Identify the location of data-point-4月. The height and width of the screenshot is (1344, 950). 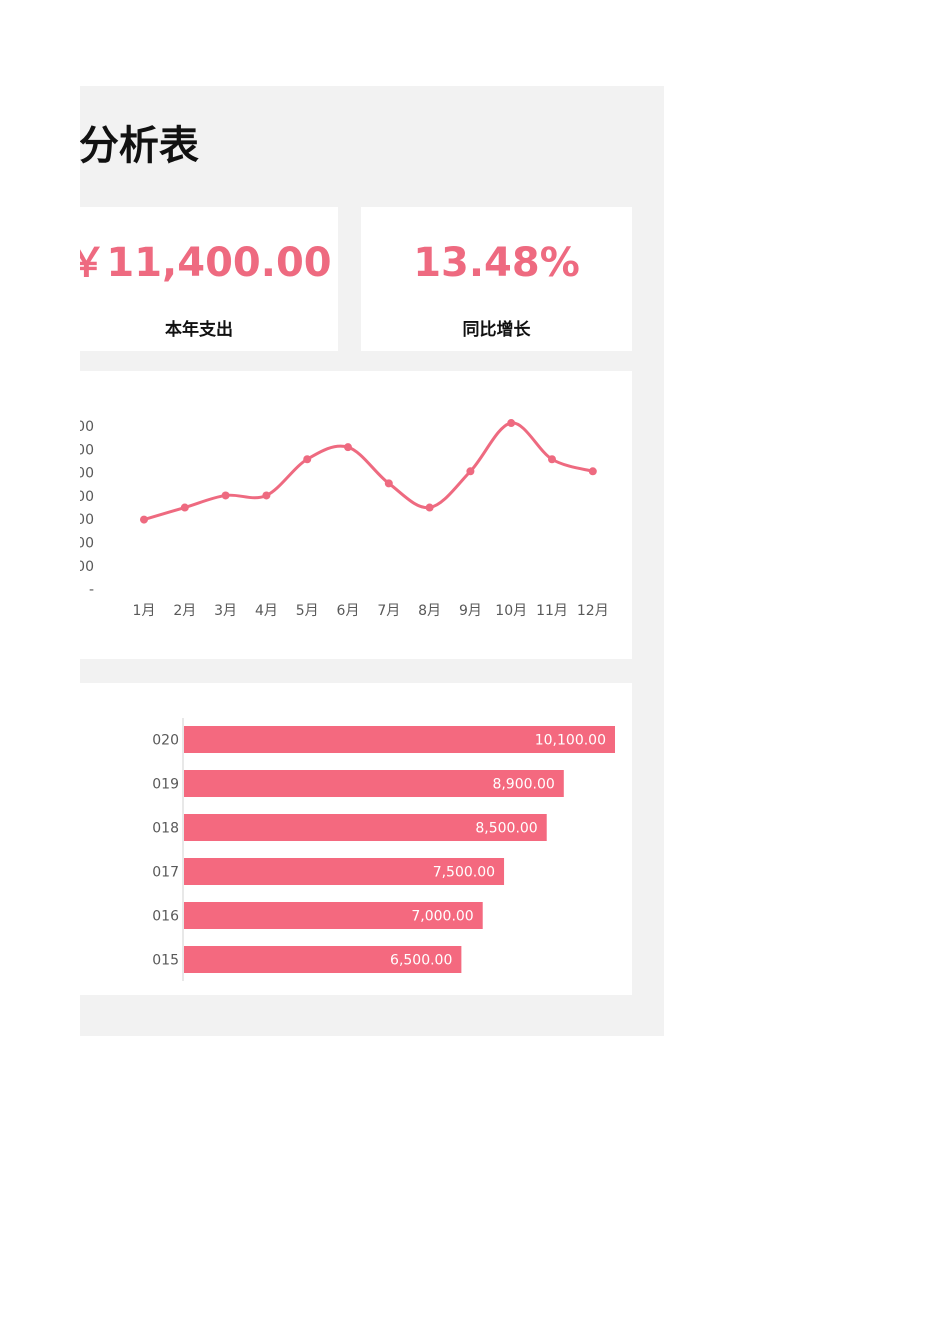
(266, 495).